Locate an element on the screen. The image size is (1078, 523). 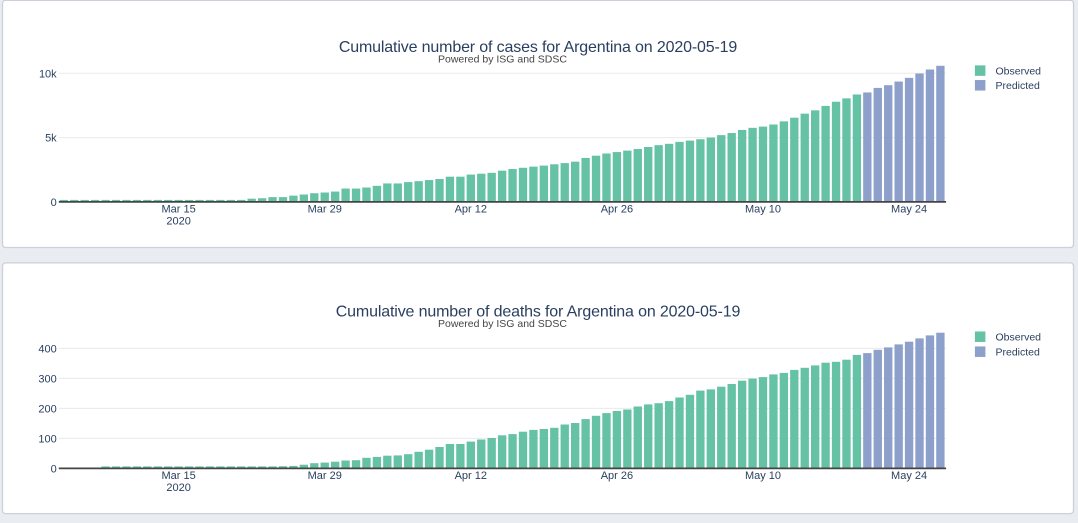
svg-text: 200 is located at coordinates (47, 409).